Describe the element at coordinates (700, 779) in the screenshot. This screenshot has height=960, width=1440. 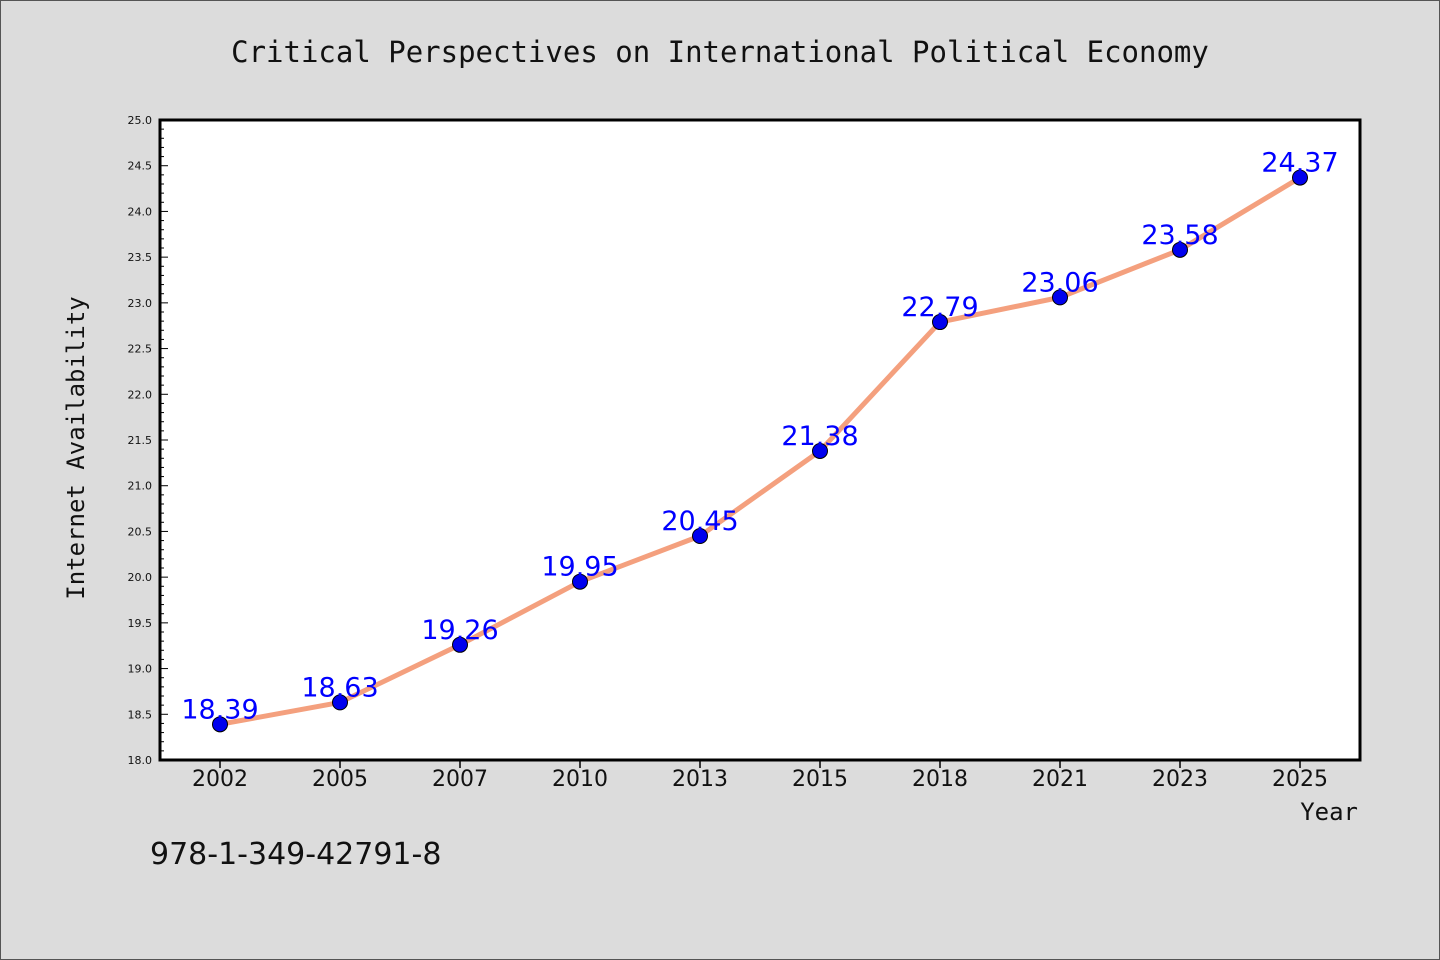
I see `x-tick-label: 2013` at that location.